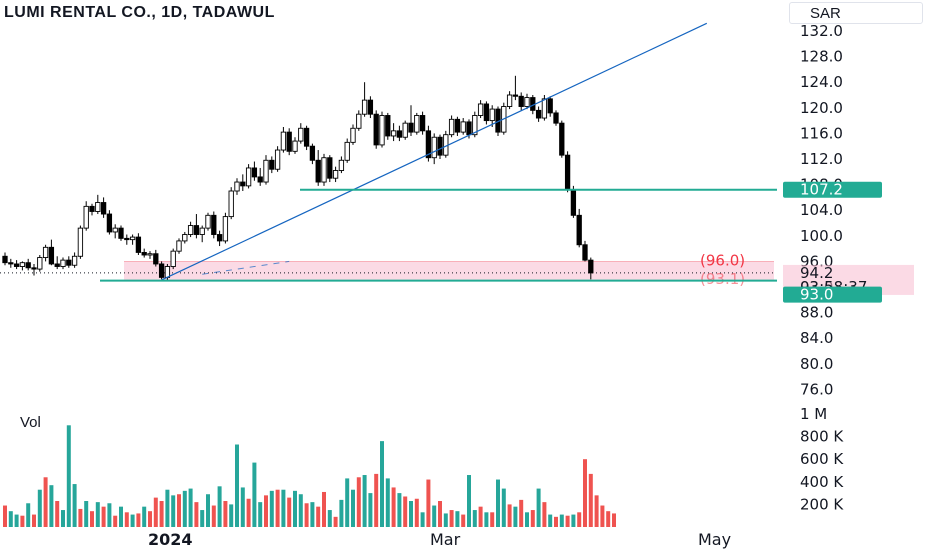 The height and width of the screenshot is (550, 932). Describe the element at coordinates (722, 279) in the screenshot. I see `zone-bottom-label: (93.1)` at that location.